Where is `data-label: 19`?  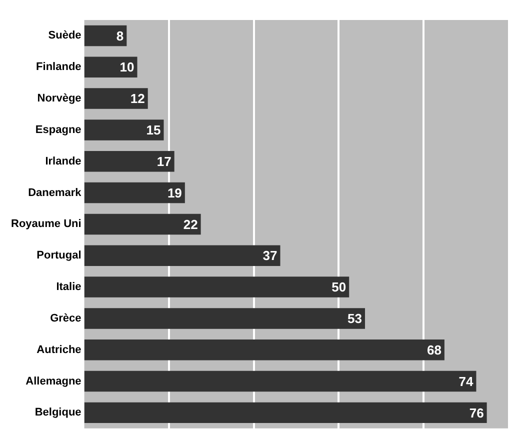
data-label: 19 is located at coordinates (174, 192).